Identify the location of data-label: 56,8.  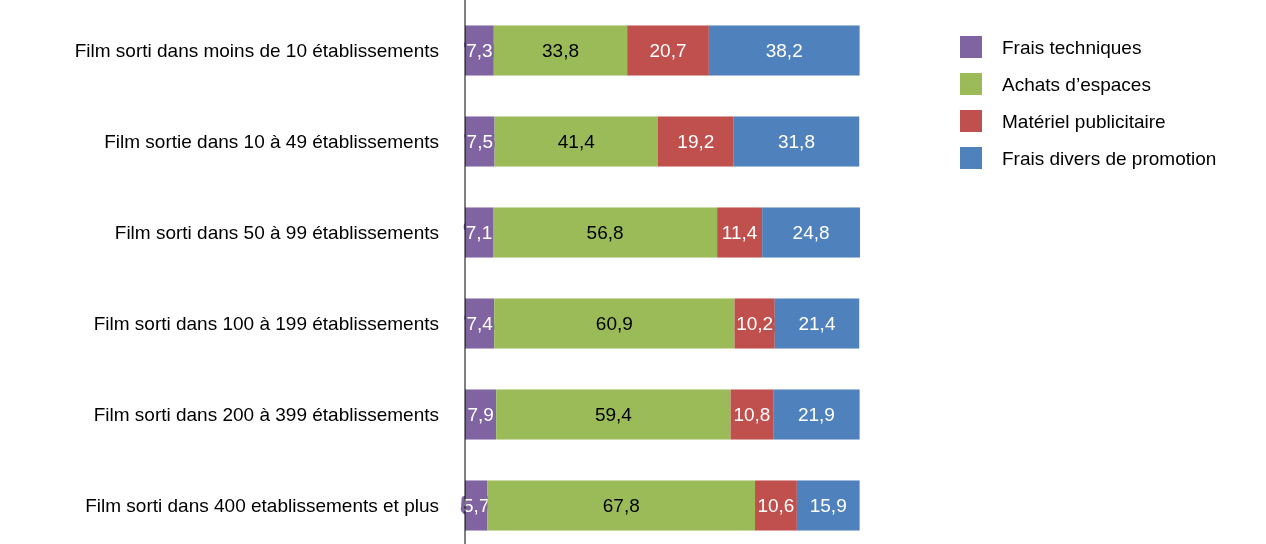
(605, 232).